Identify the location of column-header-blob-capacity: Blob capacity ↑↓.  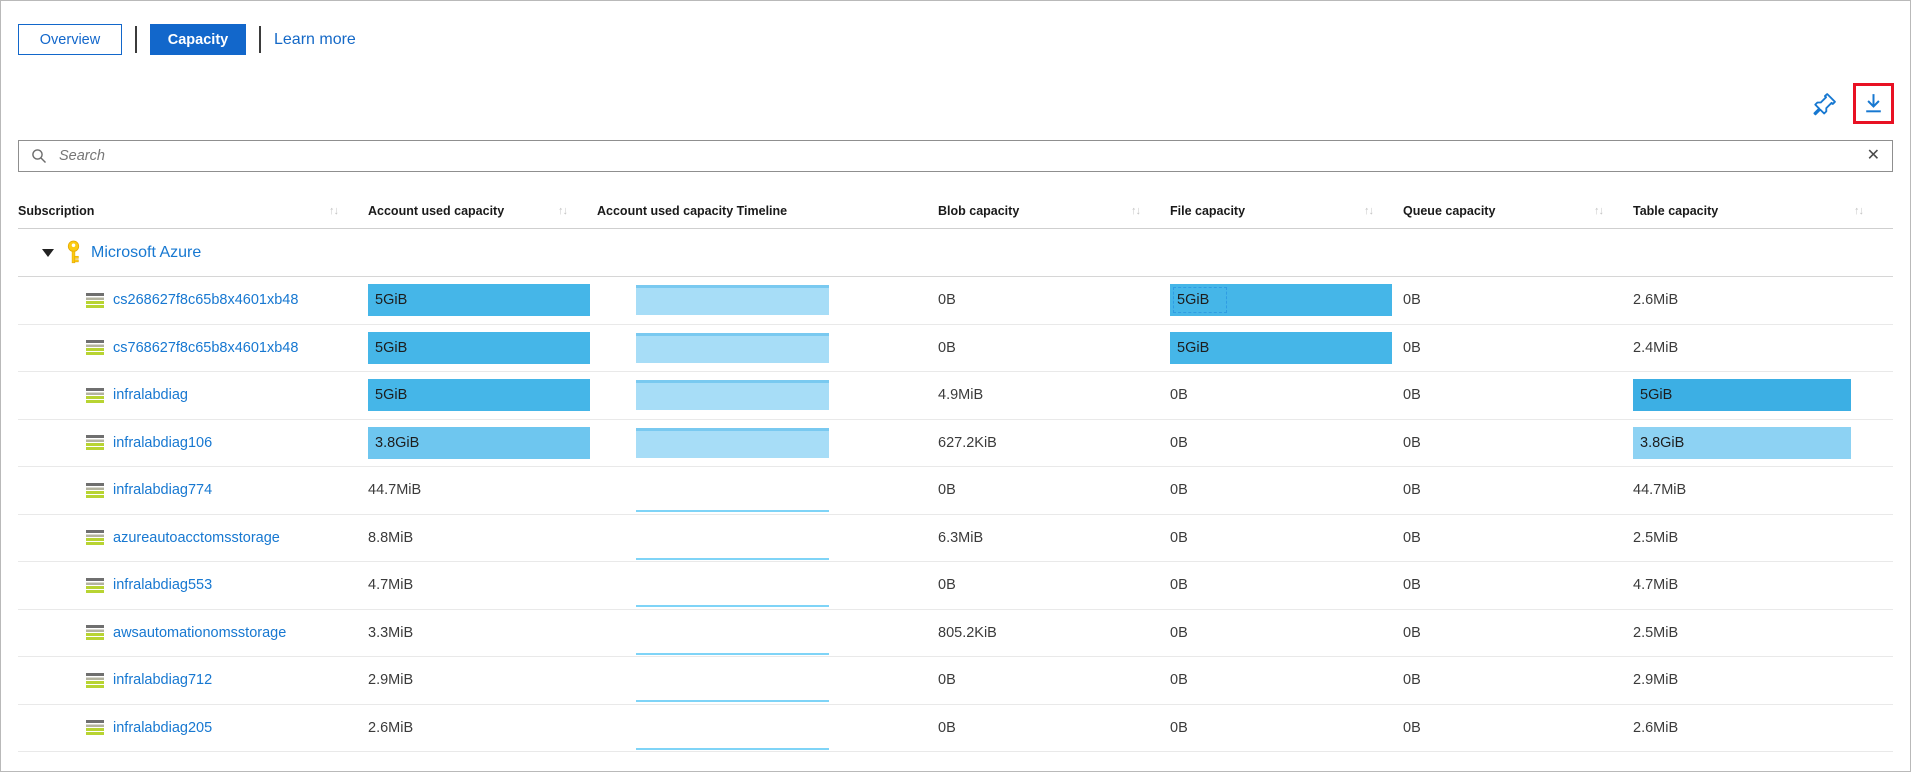
(1054, 211).